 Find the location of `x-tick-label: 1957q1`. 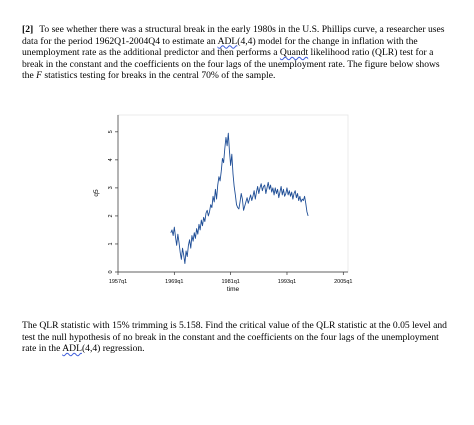

x-tick-label: 1957q1 is located at coordinates (118, 282).